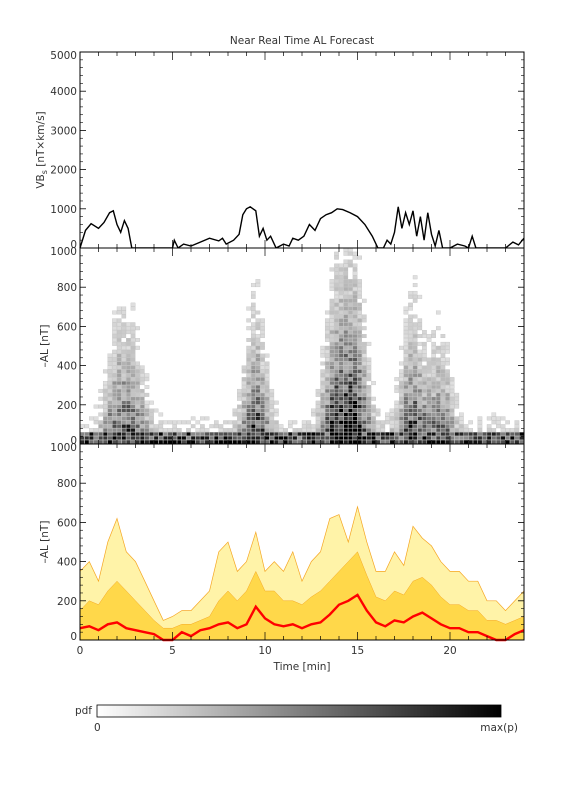 This screenshot has width=576, height=792. I want to click on y-tick-label: 600, so click(67, 523).